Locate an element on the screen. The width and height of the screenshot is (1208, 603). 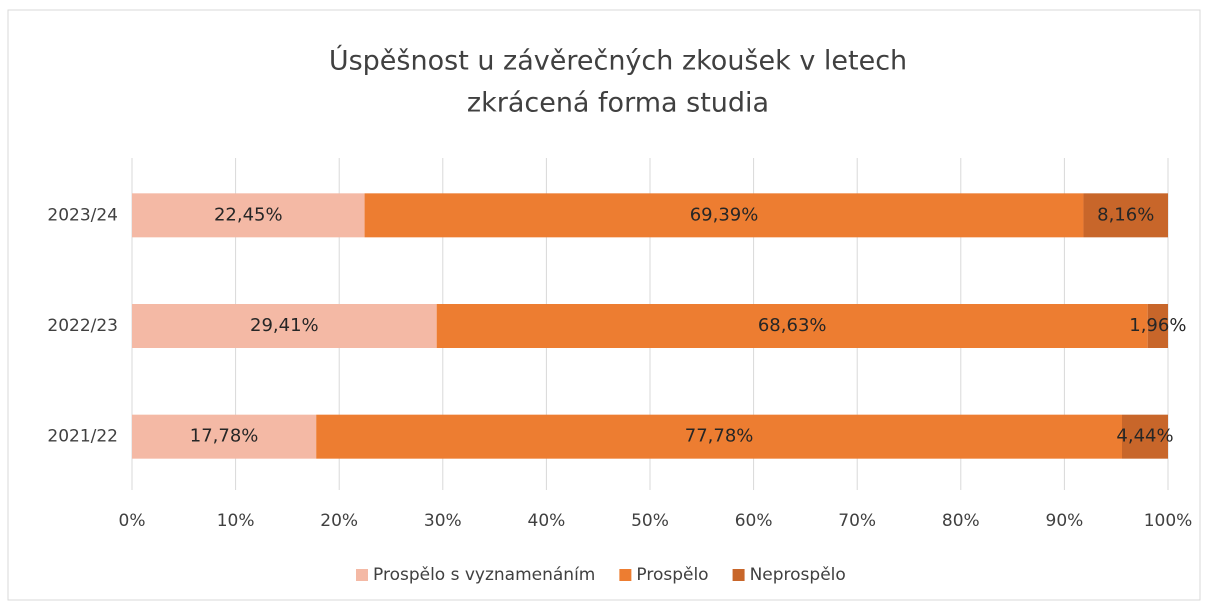
x-tick-label: 30% is located at coordinates (443, 521).